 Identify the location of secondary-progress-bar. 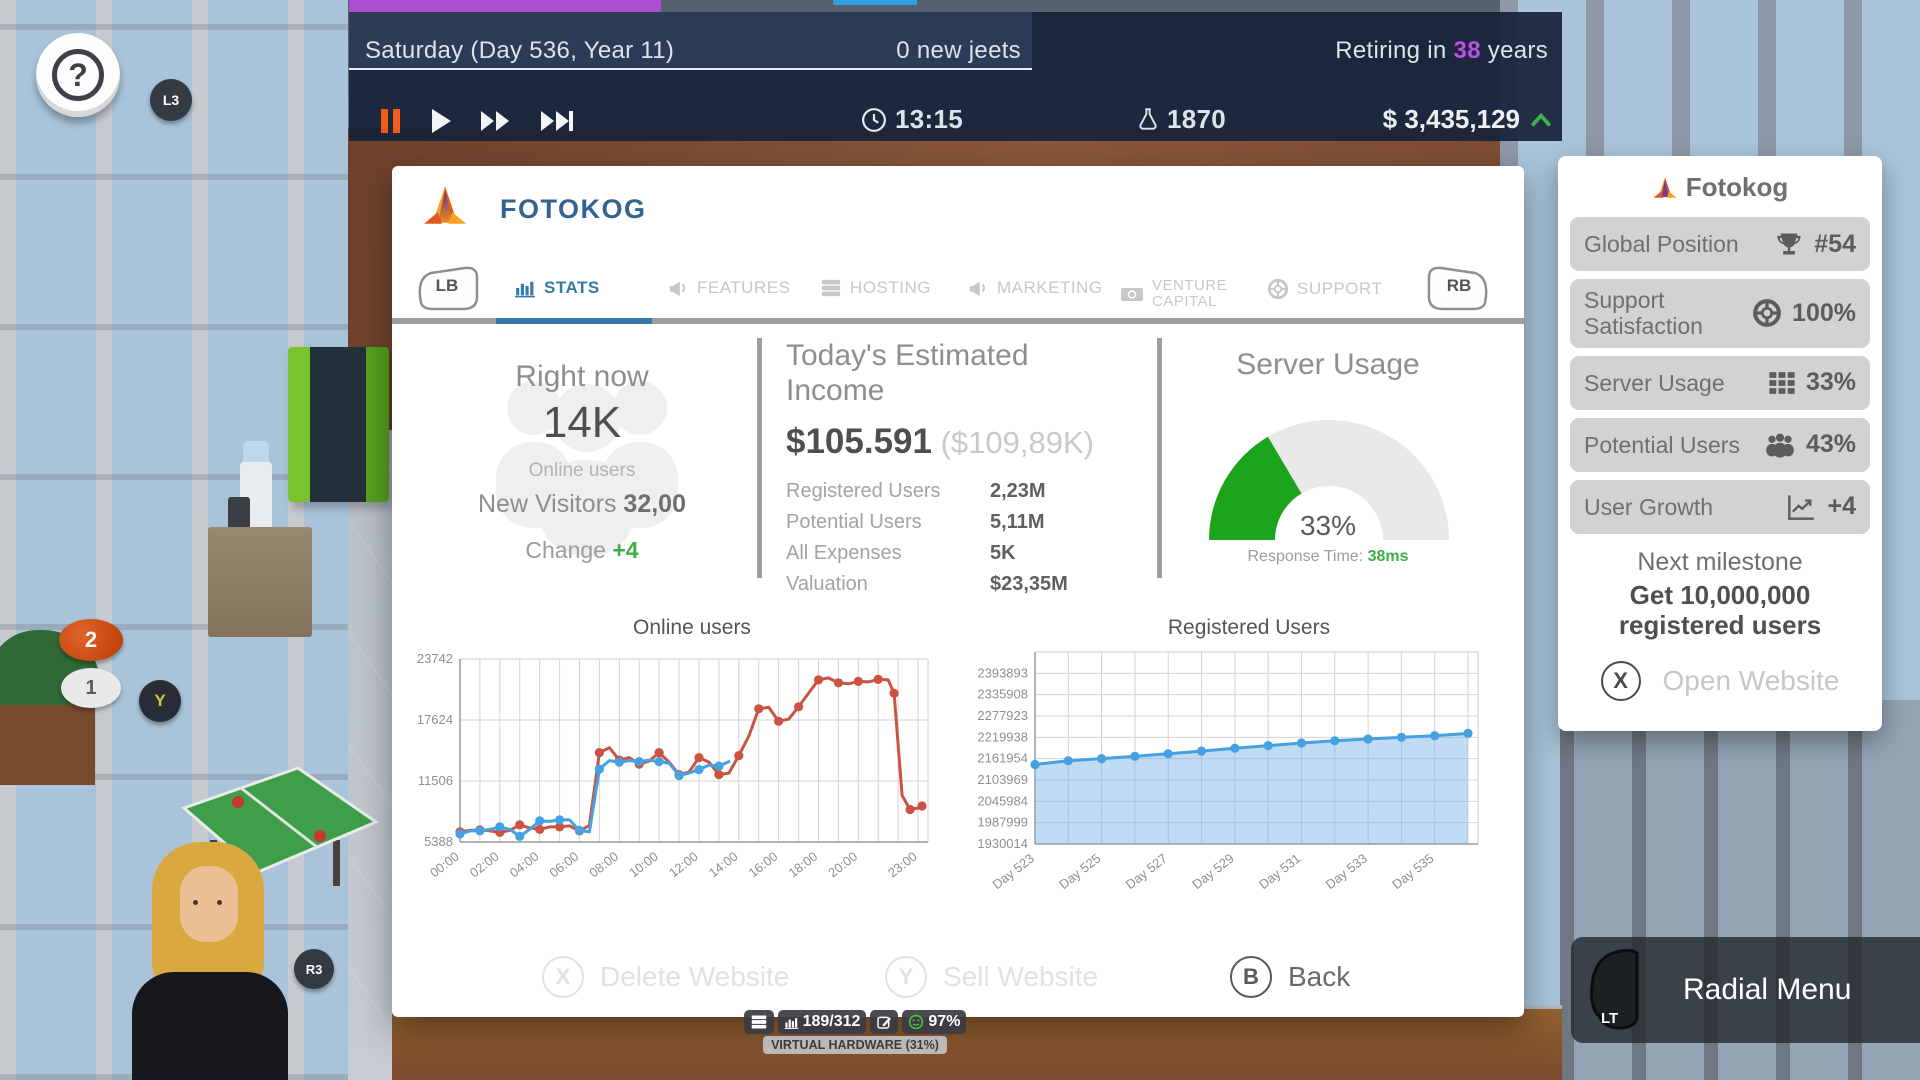
(875, 2).